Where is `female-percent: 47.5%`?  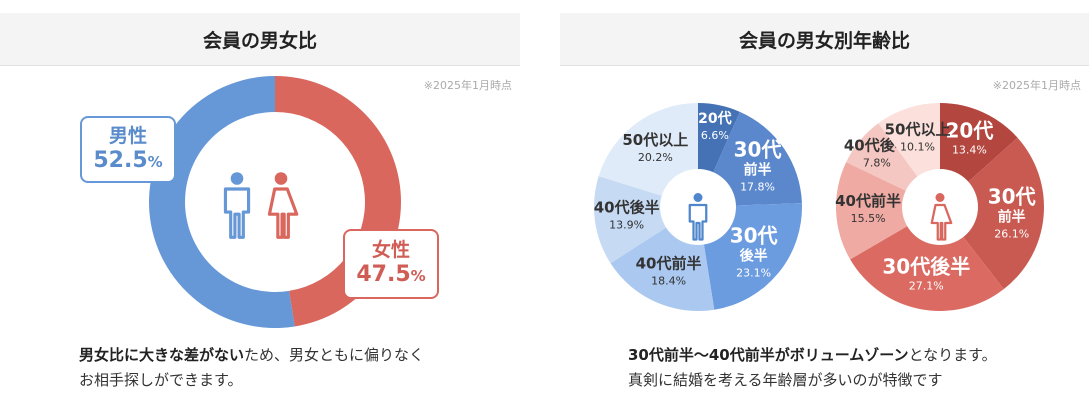 female-percent: 47.5% is located at coordinates (391, 274).